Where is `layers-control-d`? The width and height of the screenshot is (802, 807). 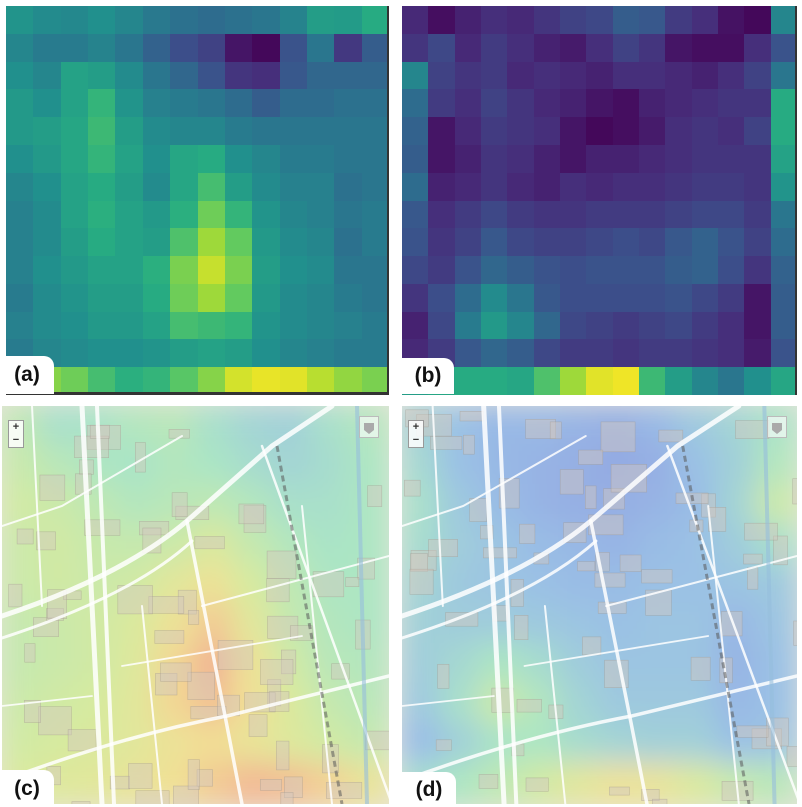
layers-control-d is located at coordinates (777, 427).